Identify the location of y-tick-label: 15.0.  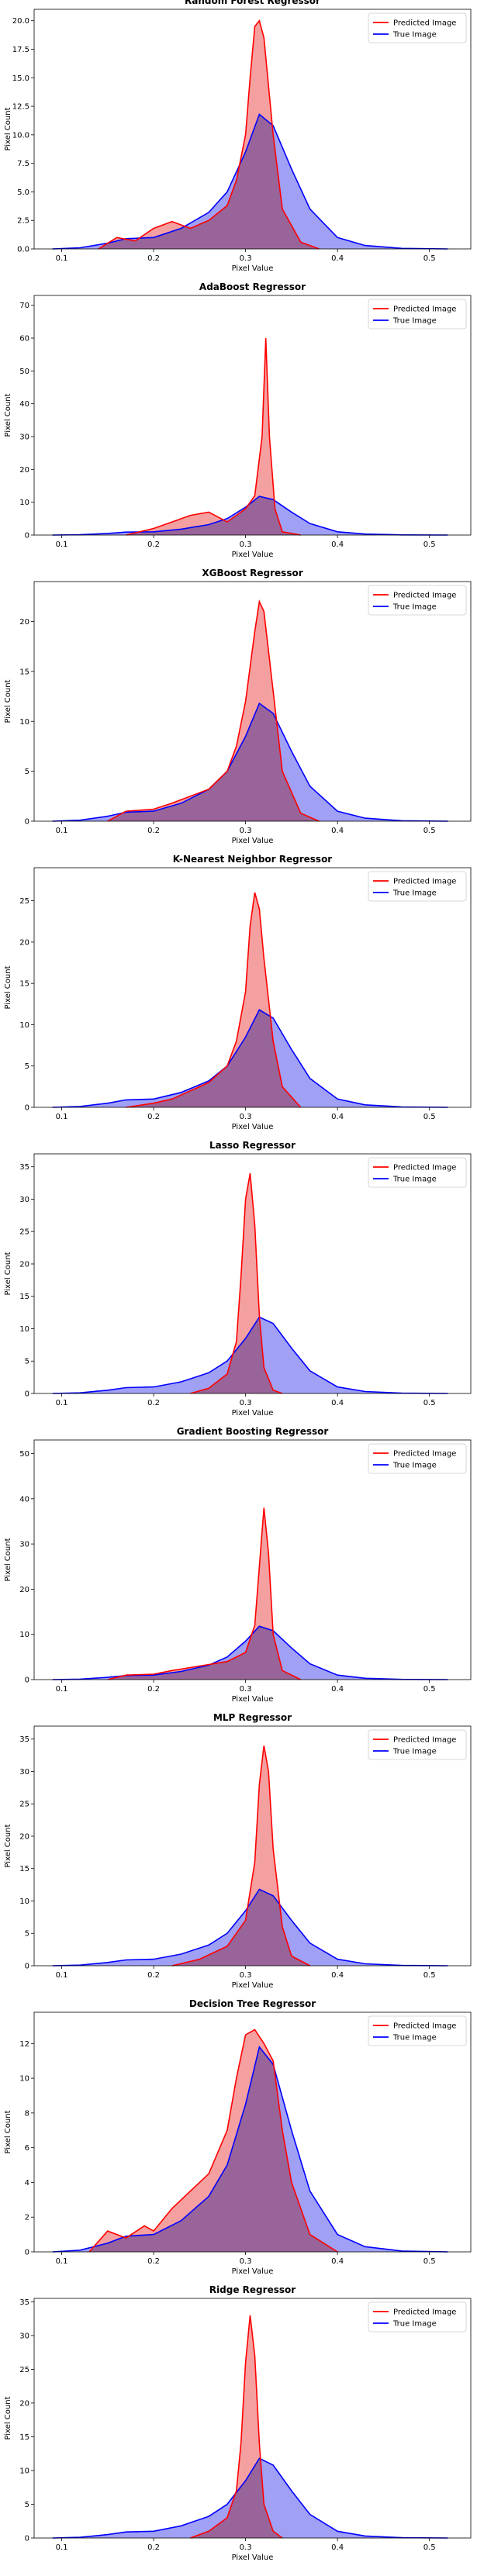
(20, 78).